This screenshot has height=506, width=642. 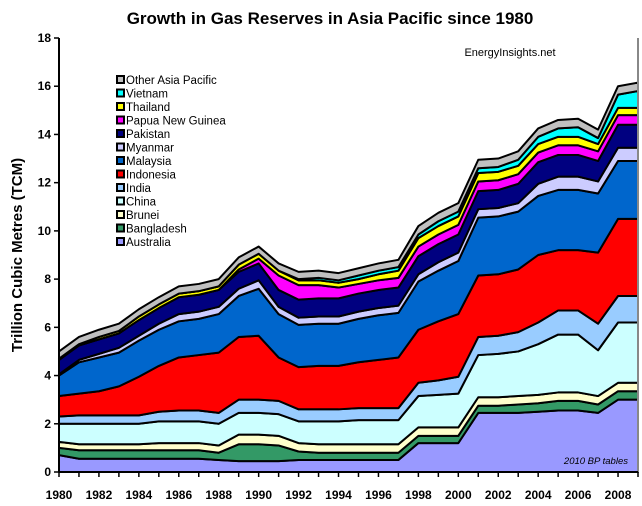 What do you see at coordinates (142, 216) in the screenshot?
I see `legend-label: Brunei` at bounding box center [142, 216].